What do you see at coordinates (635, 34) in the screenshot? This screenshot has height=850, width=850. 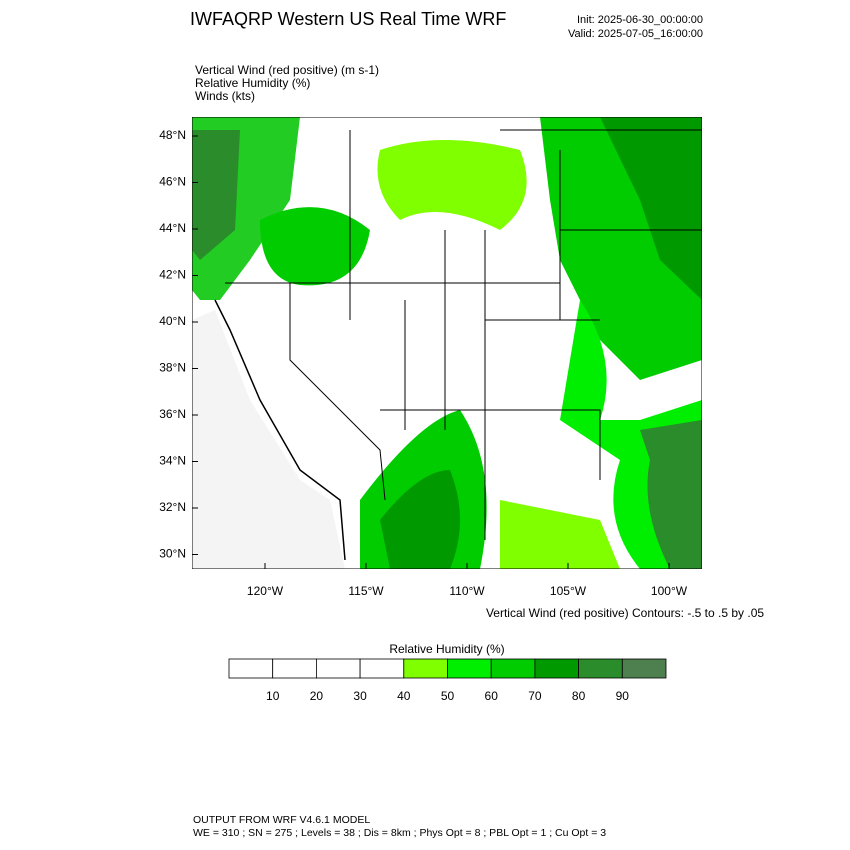 I see `valid-time: Valid: 2025-07-05_16:00:00` at bounding box center [635, 34].